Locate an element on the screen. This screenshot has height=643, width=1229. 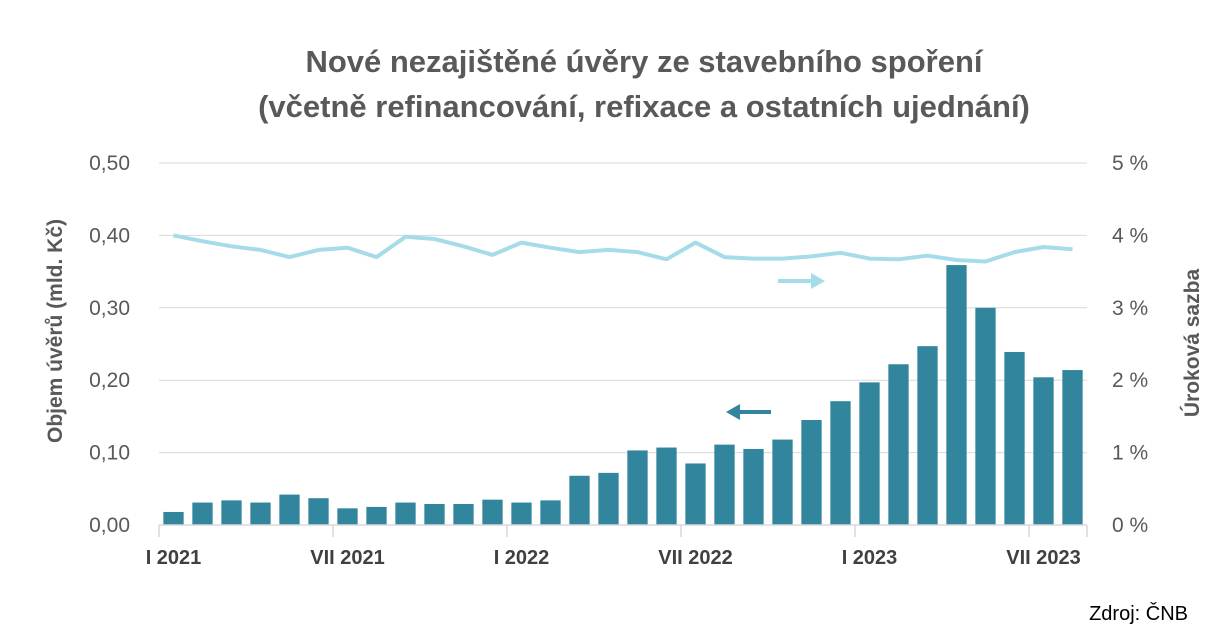
y-tick-label-right: 4 % is located at coordinates (1130, 235).